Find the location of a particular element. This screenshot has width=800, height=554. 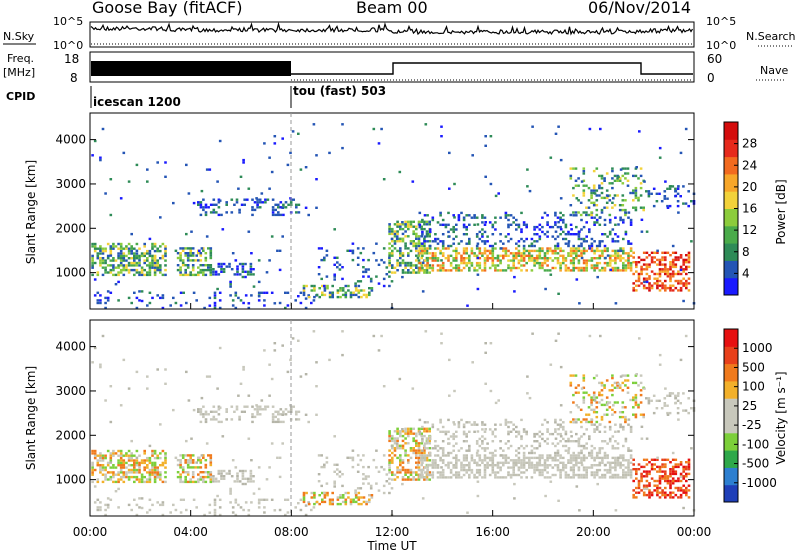

power-cbar-tick-label: 8 is located at coordinates (746, 252).